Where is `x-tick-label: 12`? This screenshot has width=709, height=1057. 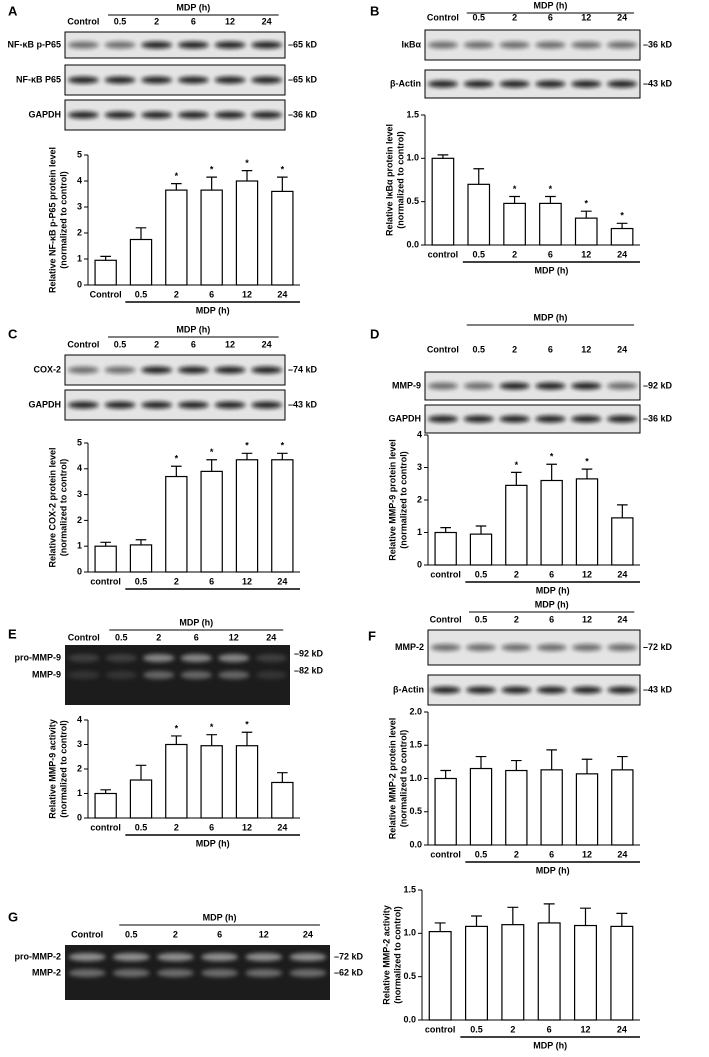
x-tick-label: 12 is located at coordinates (247, 827).